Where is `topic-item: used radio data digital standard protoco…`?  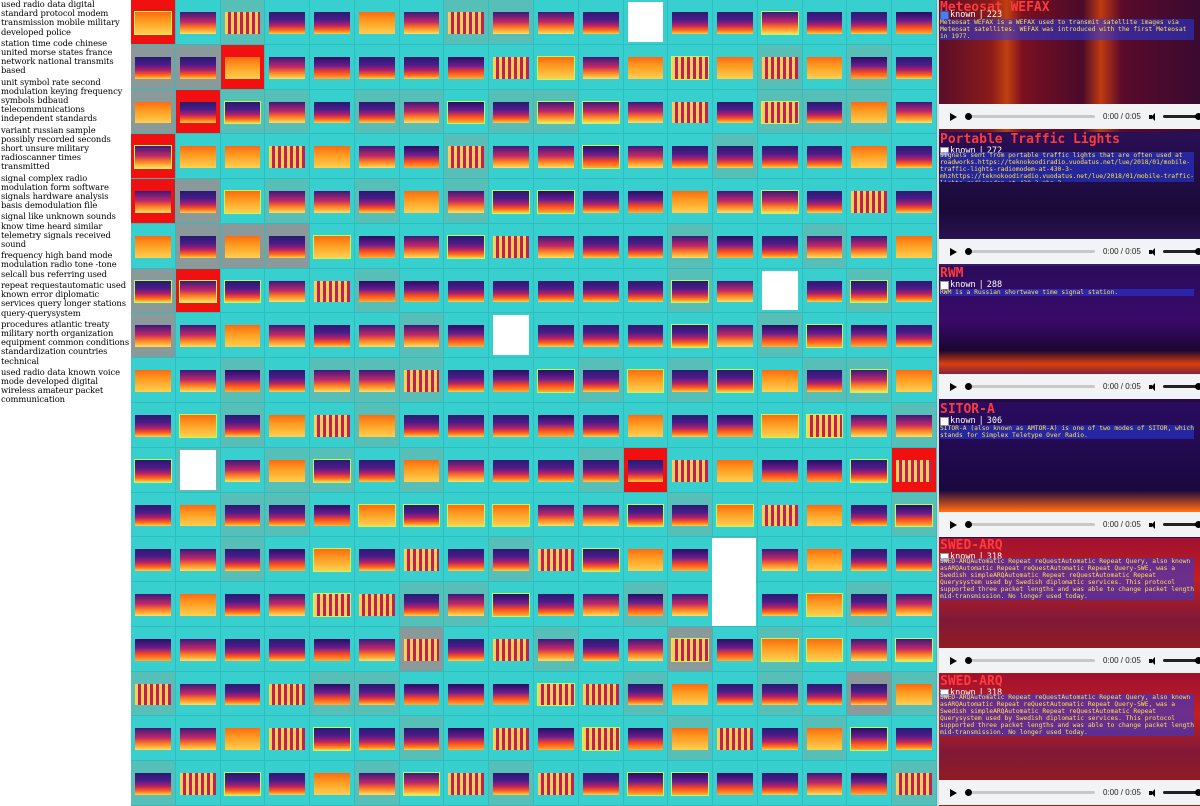
topic-item: used radio data digital standard protoco… is located at coordinates (60, 18).